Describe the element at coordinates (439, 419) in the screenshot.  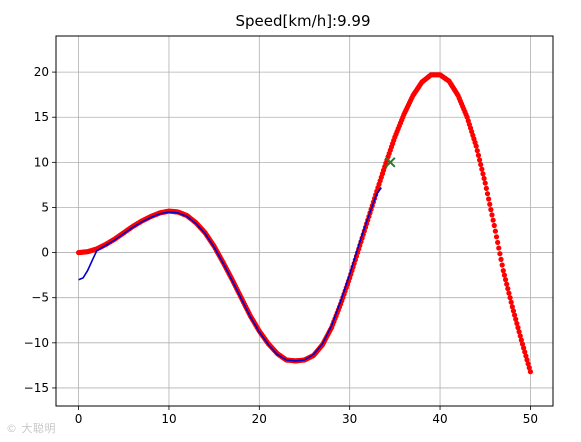
I see `x-tick-label: 40` at that location.